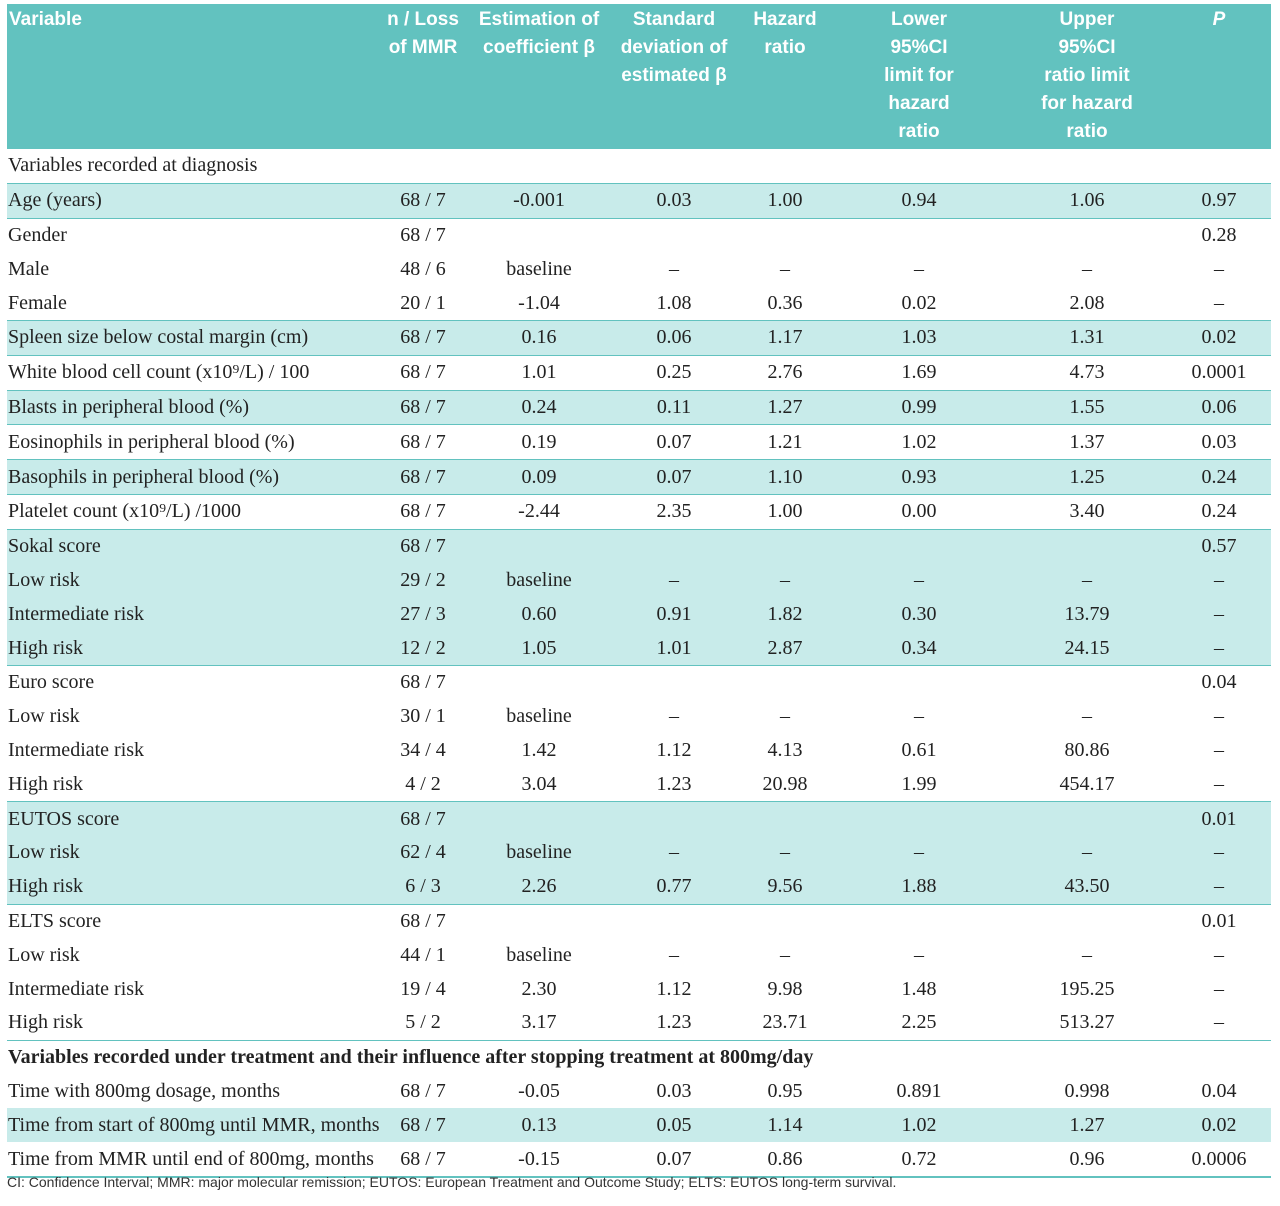 The width and height of the screenshot is (1280, 1206). I want to click on variable-cell: Time with 800mg dosage, months, so click(144, 1090).